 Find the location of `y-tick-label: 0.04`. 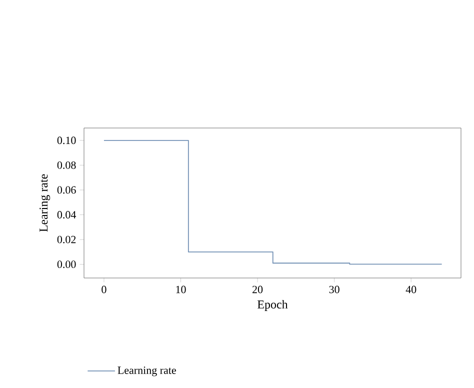

y-tick-label: 0.04 is located at coordinates (66, 215).